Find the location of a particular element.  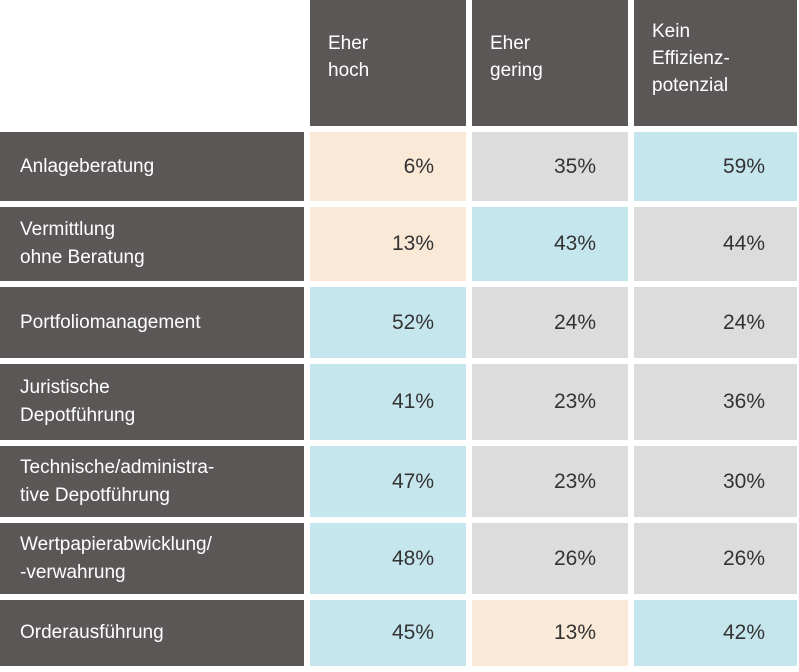

value-cell-eher-hoch: 6% is located at coordinates (391, 169).